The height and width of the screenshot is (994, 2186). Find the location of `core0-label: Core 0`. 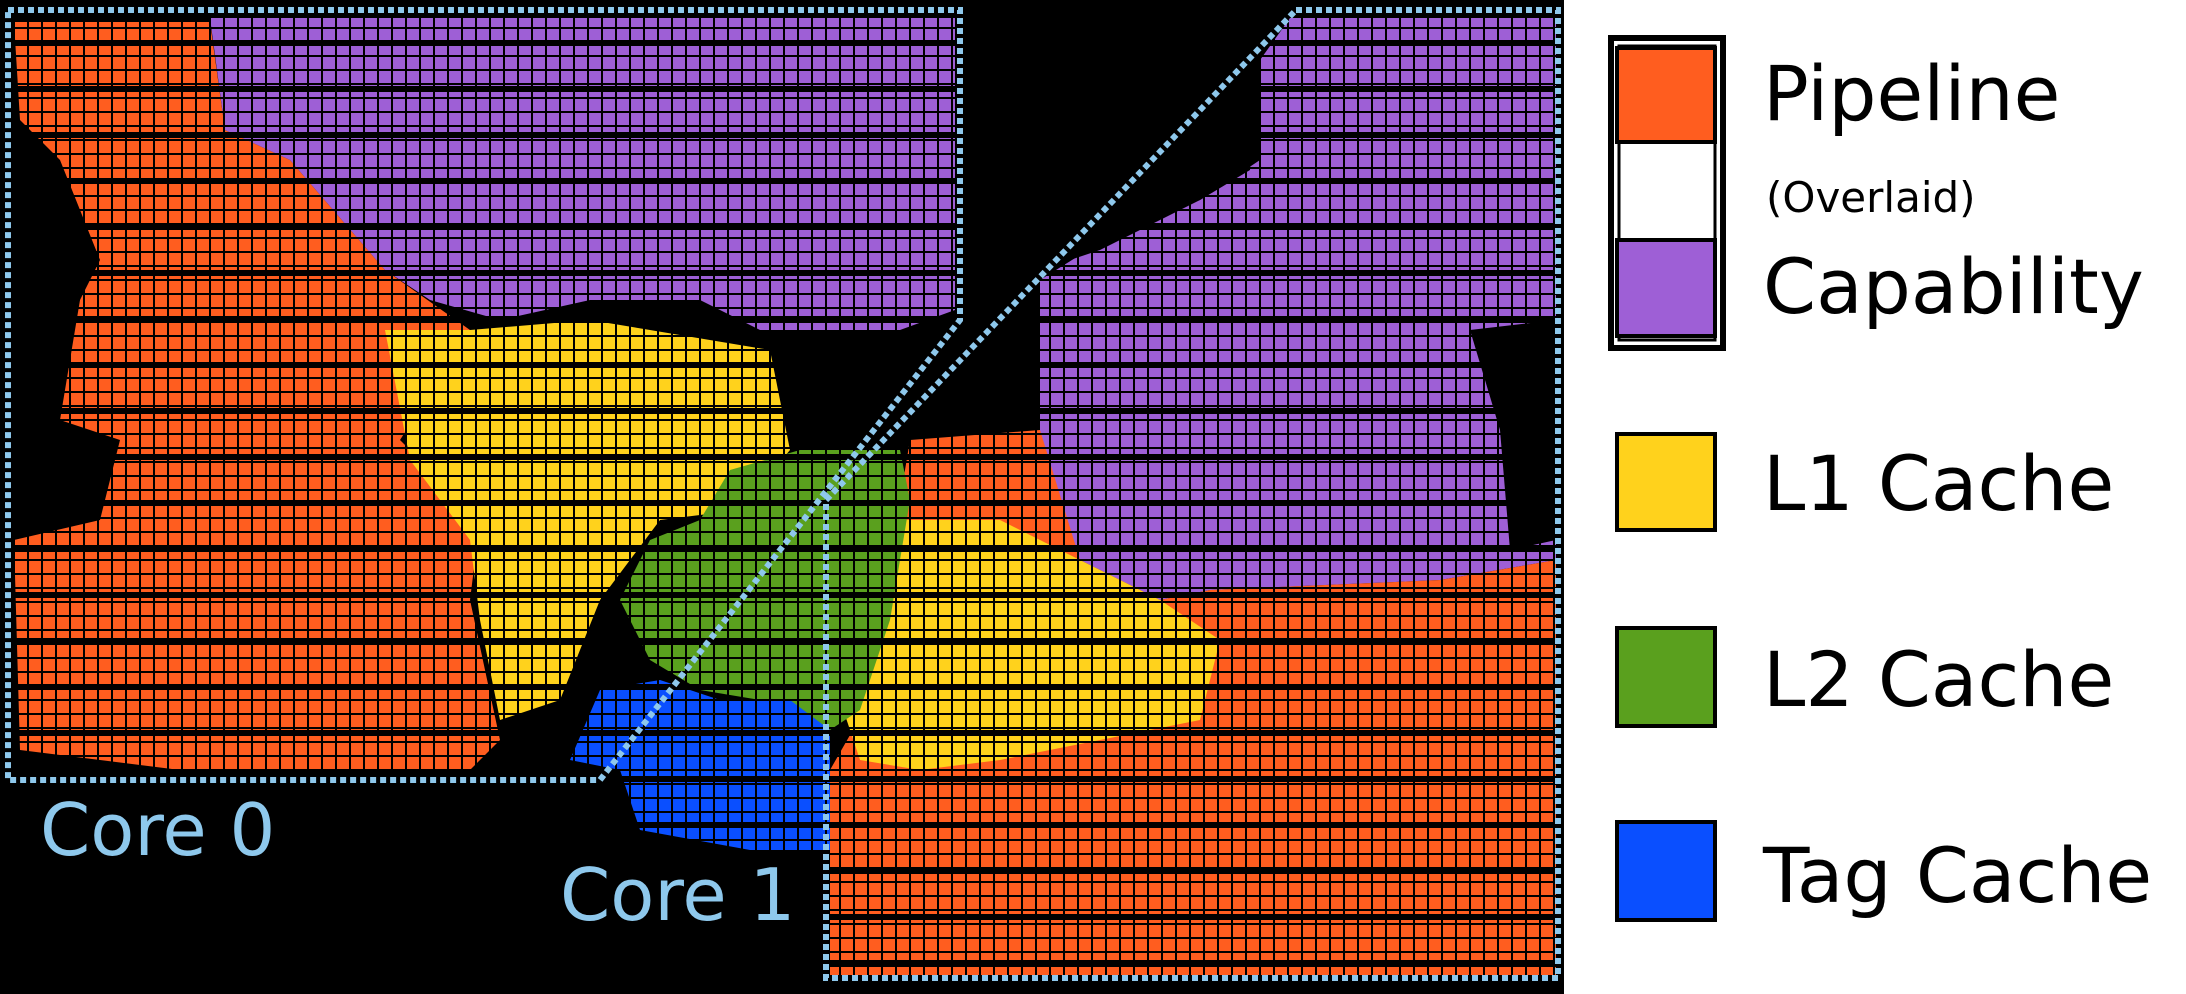

core0-label: Core 0 is located at coordinates (157, 830).